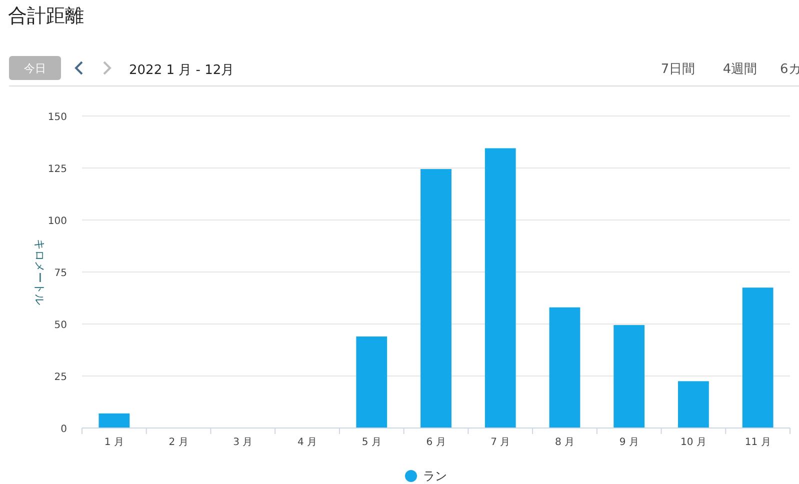 Image resolution: width=799 pixels, height=484 pixels. What do you see at coordinates (564, 442) in the screenshot?
I see `x-tick-label: 8 月` at bounding box center [564, 442].